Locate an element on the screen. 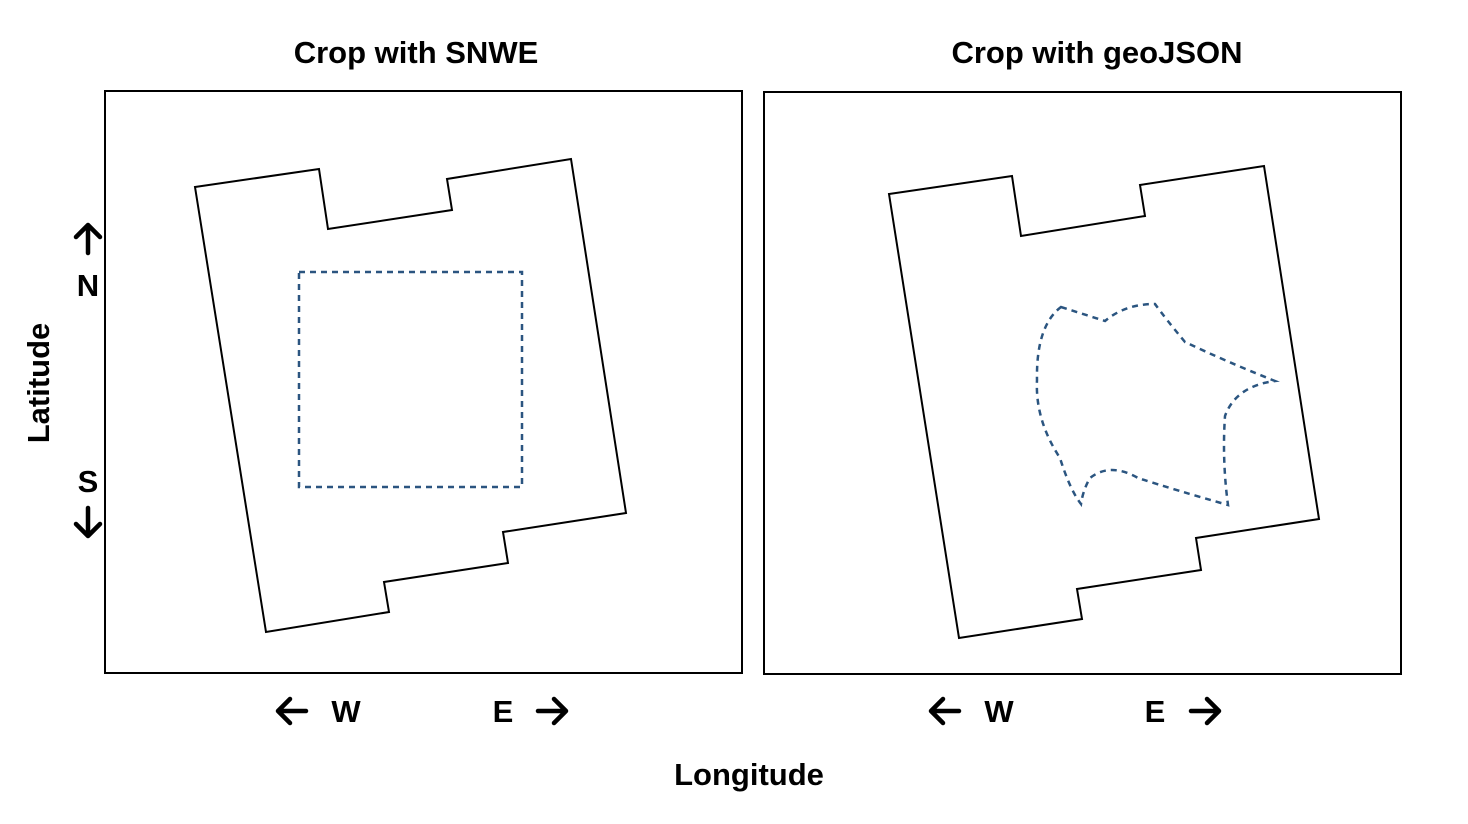  arrow-up-icon is located at coordinates (88, 239).